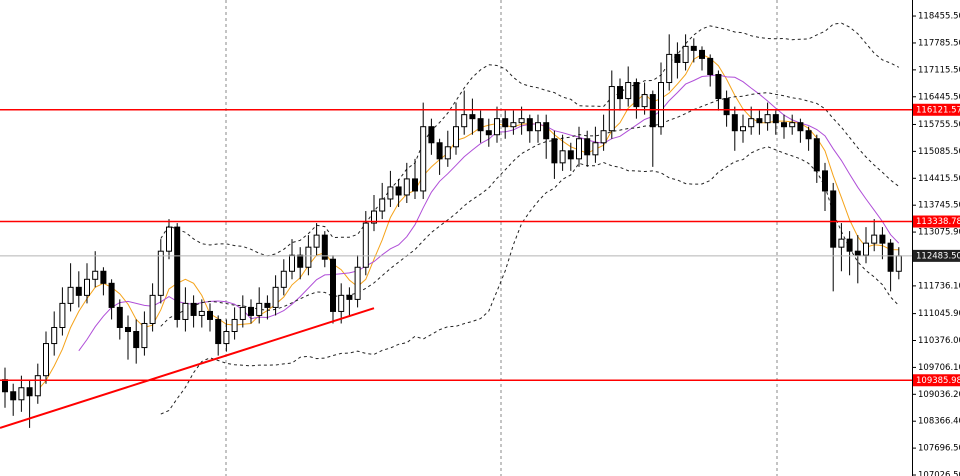 The width and height of the screenshot is (960, 476). I want to click on y-tick-label: 109706.10, so click(939, 368).